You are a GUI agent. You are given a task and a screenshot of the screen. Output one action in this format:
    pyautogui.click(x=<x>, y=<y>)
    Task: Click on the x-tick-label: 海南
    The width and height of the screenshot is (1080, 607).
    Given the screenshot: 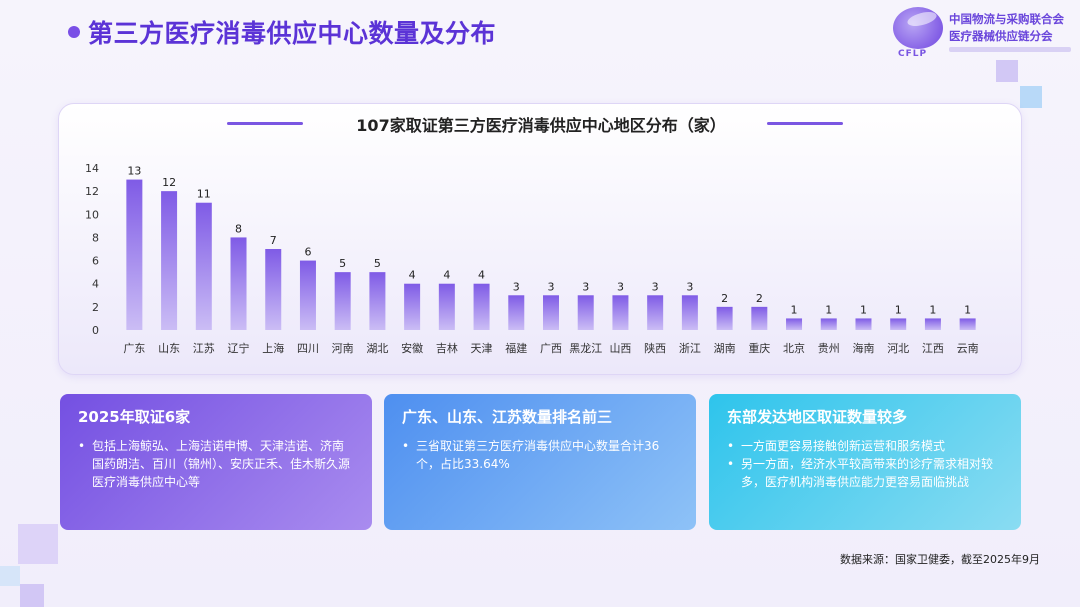 What is the action you would take?
    pyautogui.click(x=863, y=348)
    